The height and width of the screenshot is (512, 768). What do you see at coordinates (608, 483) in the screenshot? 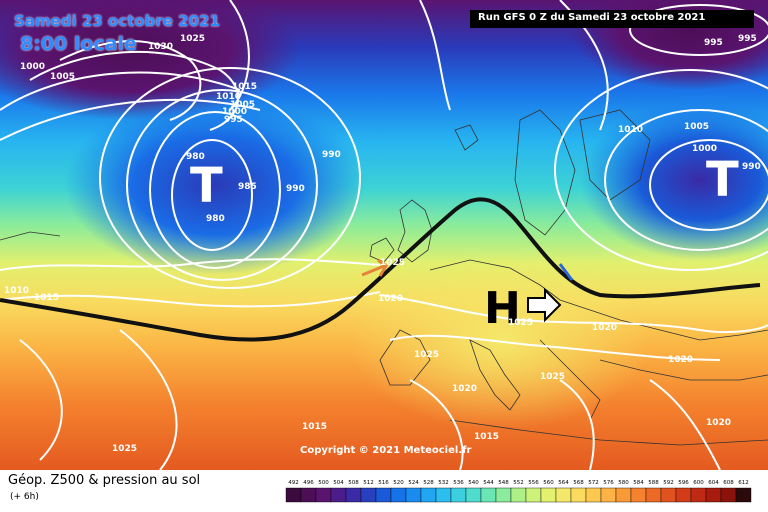
I see `scale-label: 576` at bounding box center [608, 483].